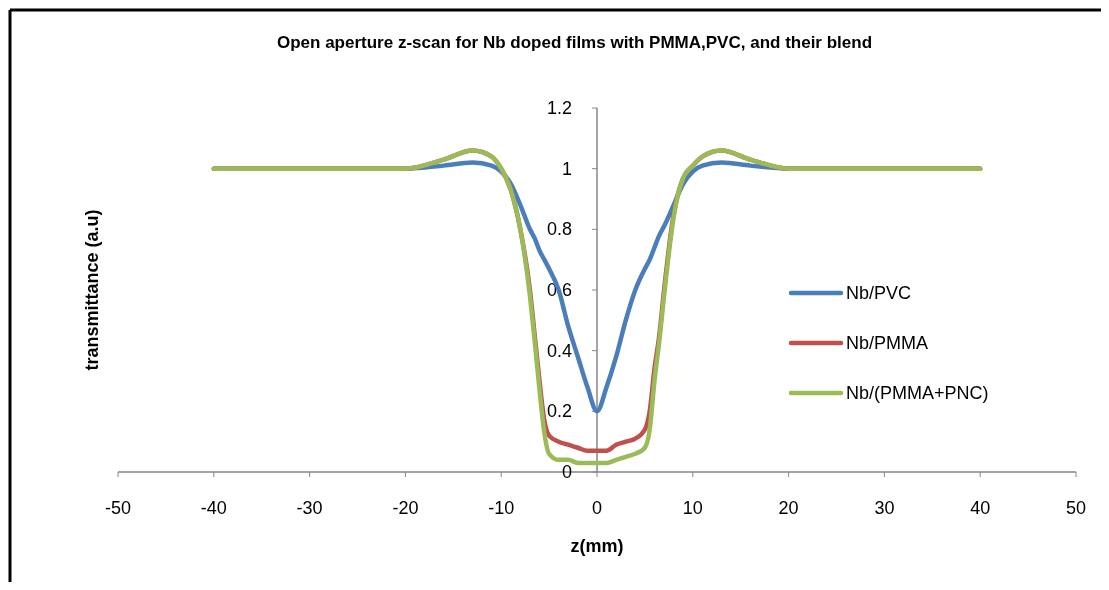  Describe the element at coordinates (597, 508) in the screenshot. I see `x-tick-label: 0` at that location.